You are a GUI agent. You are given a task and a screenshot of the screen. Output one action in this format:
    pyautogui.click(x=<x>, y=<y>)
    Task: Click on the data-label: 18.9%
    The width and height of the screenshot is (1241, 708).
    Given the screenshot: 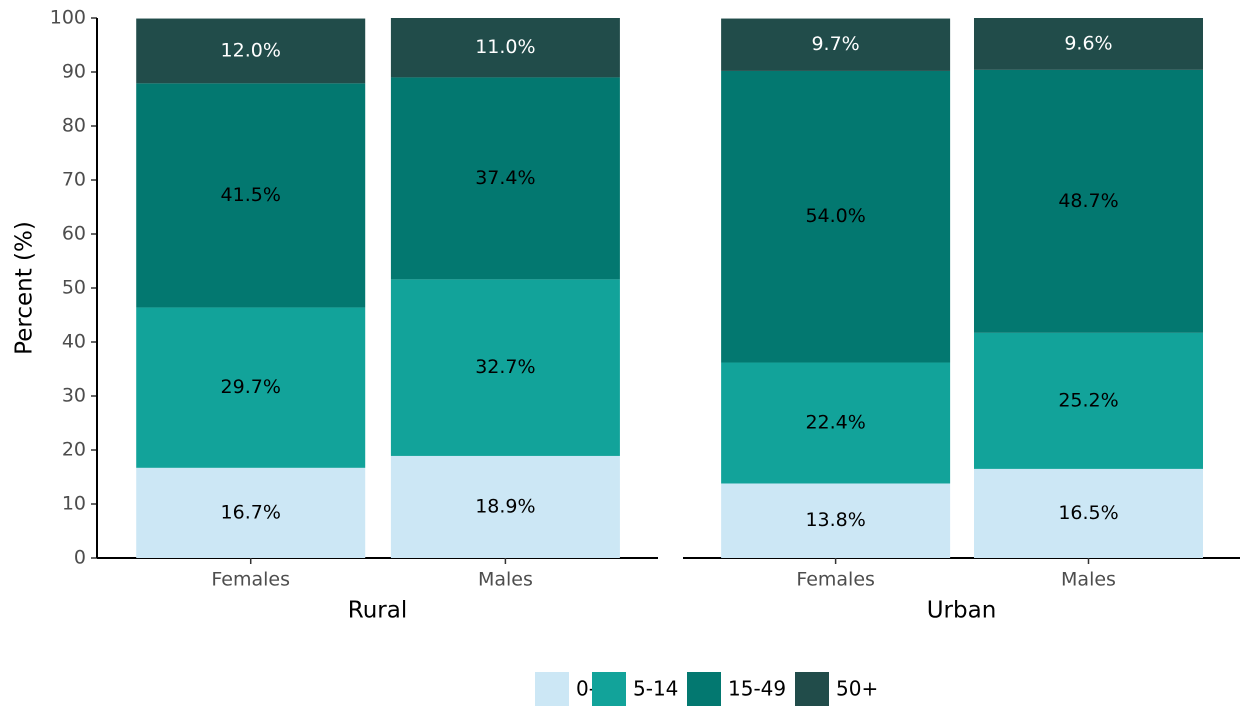 What is the action you would take?
    pyautogui.click(x=505, y=506)
    